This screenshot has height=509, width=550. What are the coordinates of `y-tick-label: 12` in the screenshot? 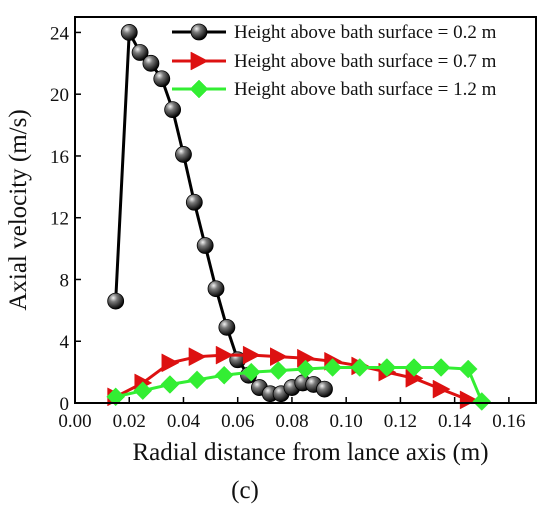 It's located at (59, 219).